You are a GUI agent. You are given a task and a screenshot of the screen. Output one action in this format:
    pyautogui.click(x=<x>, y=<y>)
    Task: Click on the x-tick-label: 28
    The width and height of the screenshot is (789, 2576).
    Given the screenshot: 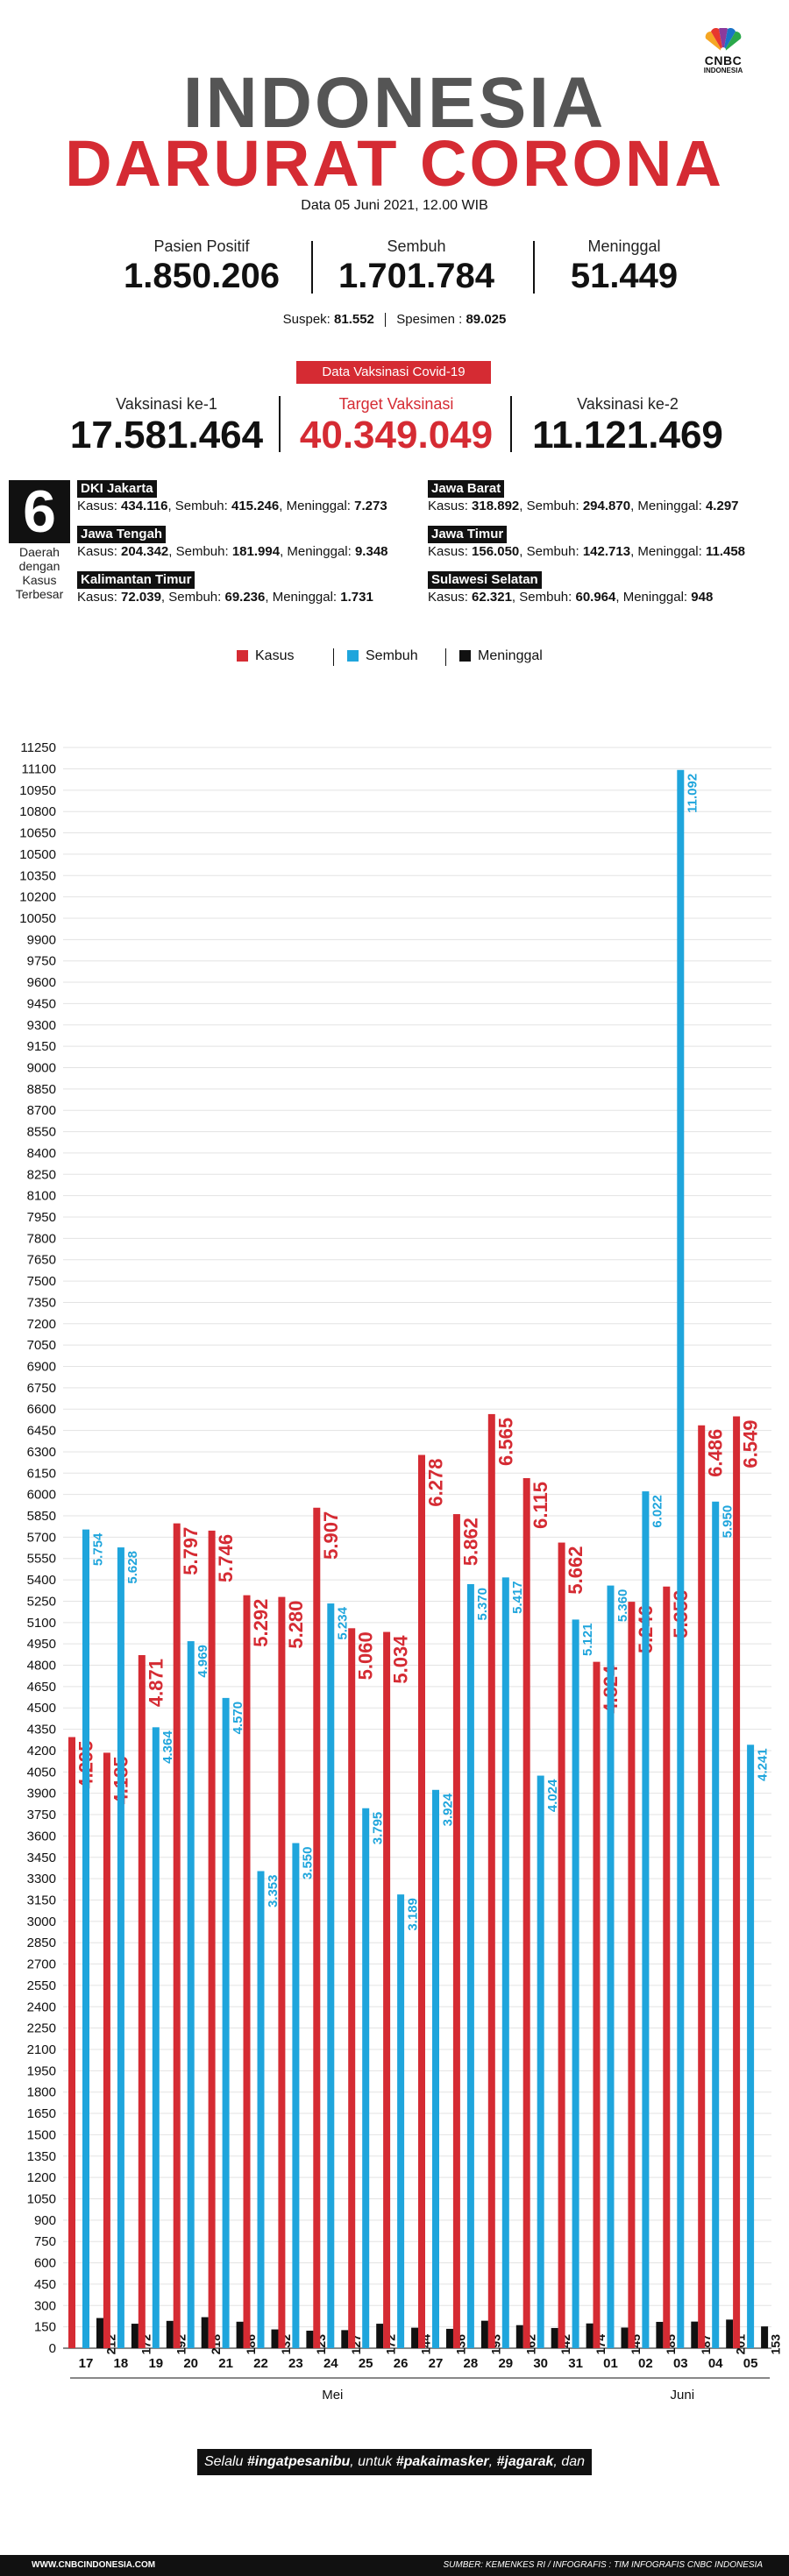 What is the action you would take?
    pyautogui.click(x=471, y=2363)
    